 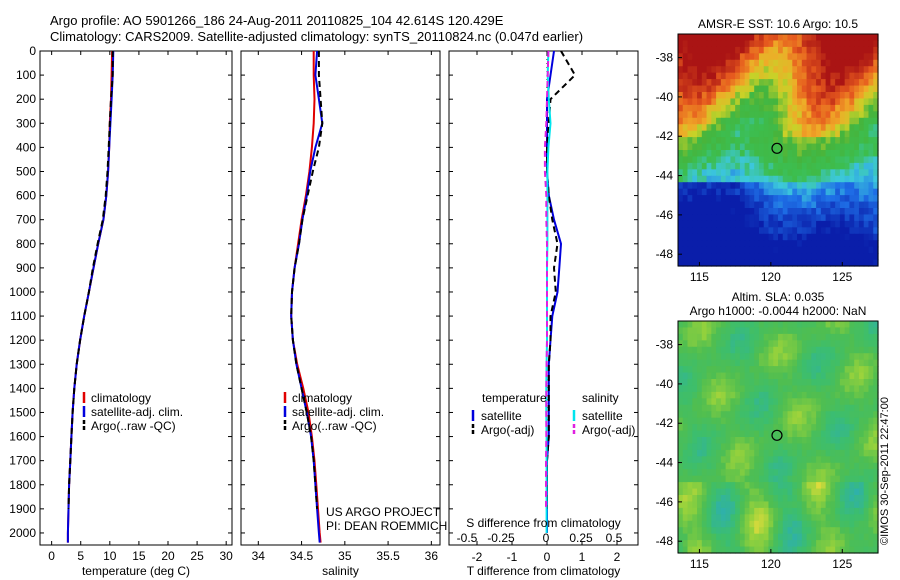 I want to click on map-title: Altim. SLA: 0.035, so click(x=778, y=297).